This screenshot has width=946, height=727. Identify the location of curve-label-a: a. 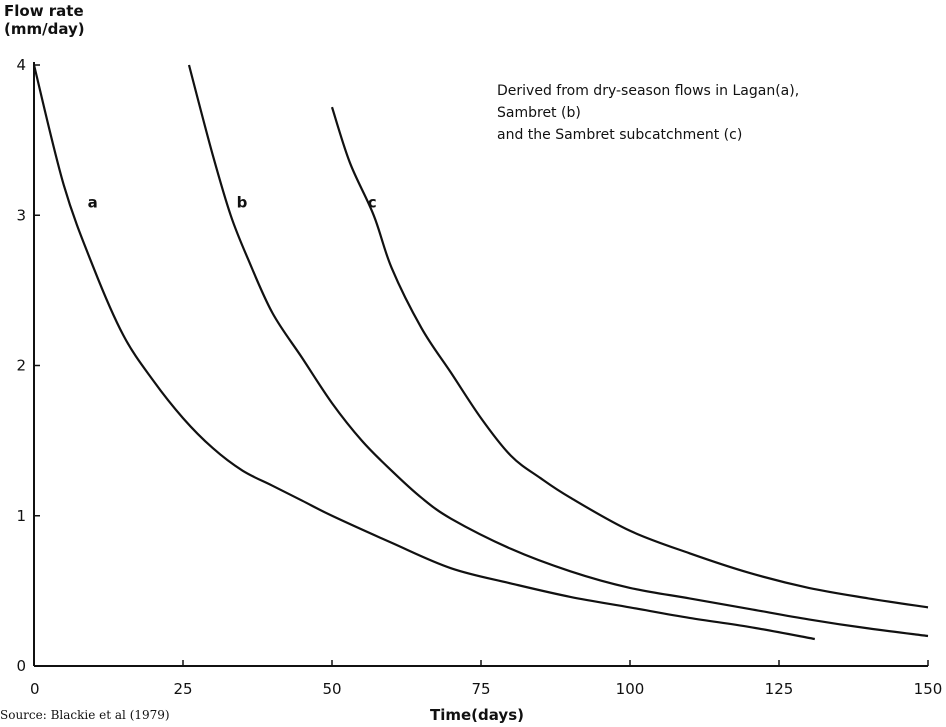
(93, 203).